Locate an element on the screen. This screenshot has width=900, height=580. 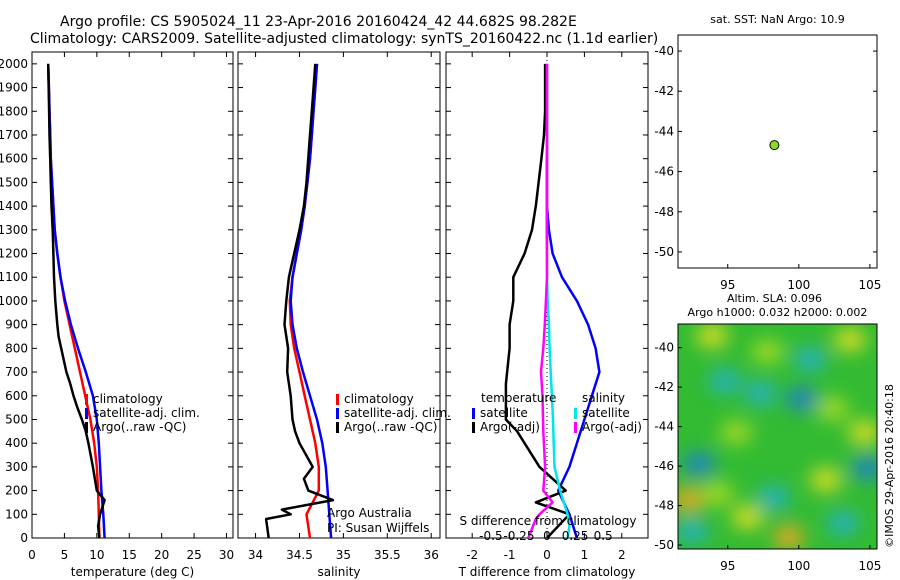
sla-map-lon-label: 100 is located at coordinates (798, 566).